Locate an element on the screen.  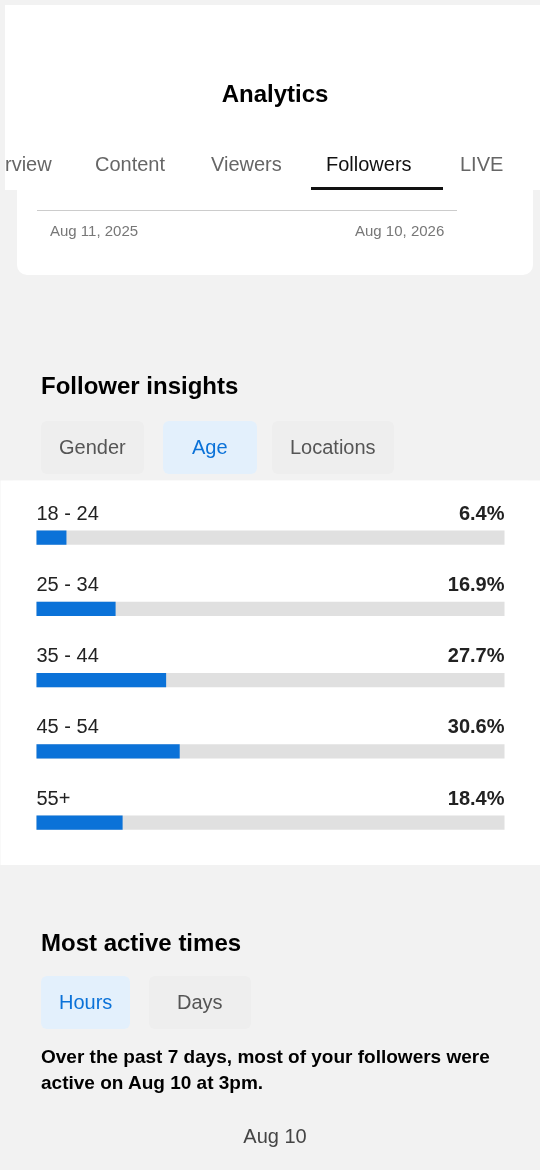
text: Followers is located at coordinates (369, 164).